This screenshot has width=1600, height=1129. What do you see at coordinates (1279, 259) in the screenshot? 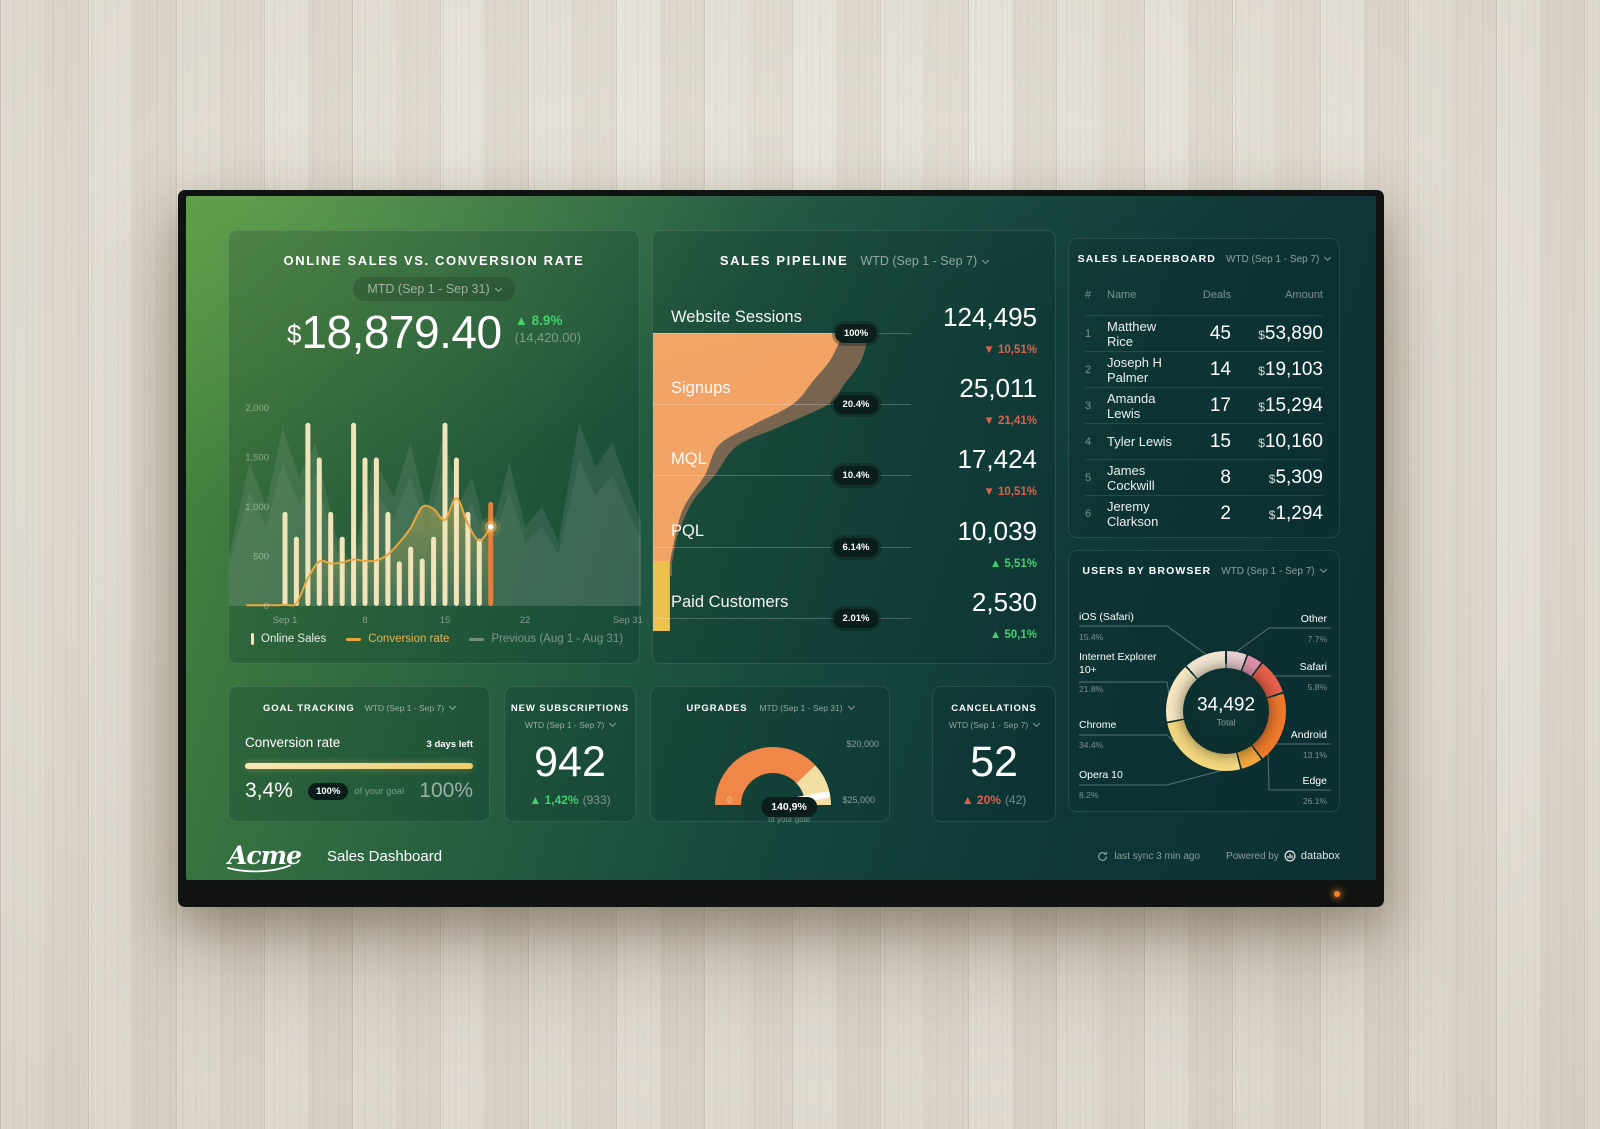
I see `leaderboard-range-dropdown: WTD (Sep 1 - Sep 7)` at bounding box center [1279, 259].